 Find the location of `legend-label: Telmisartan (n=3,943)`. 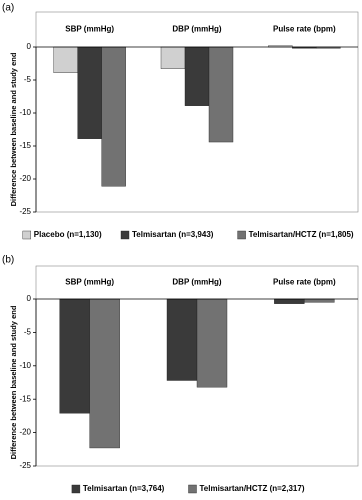

legend-label: Telmisartan (n=3,943) is located at coordinates (173, 234).